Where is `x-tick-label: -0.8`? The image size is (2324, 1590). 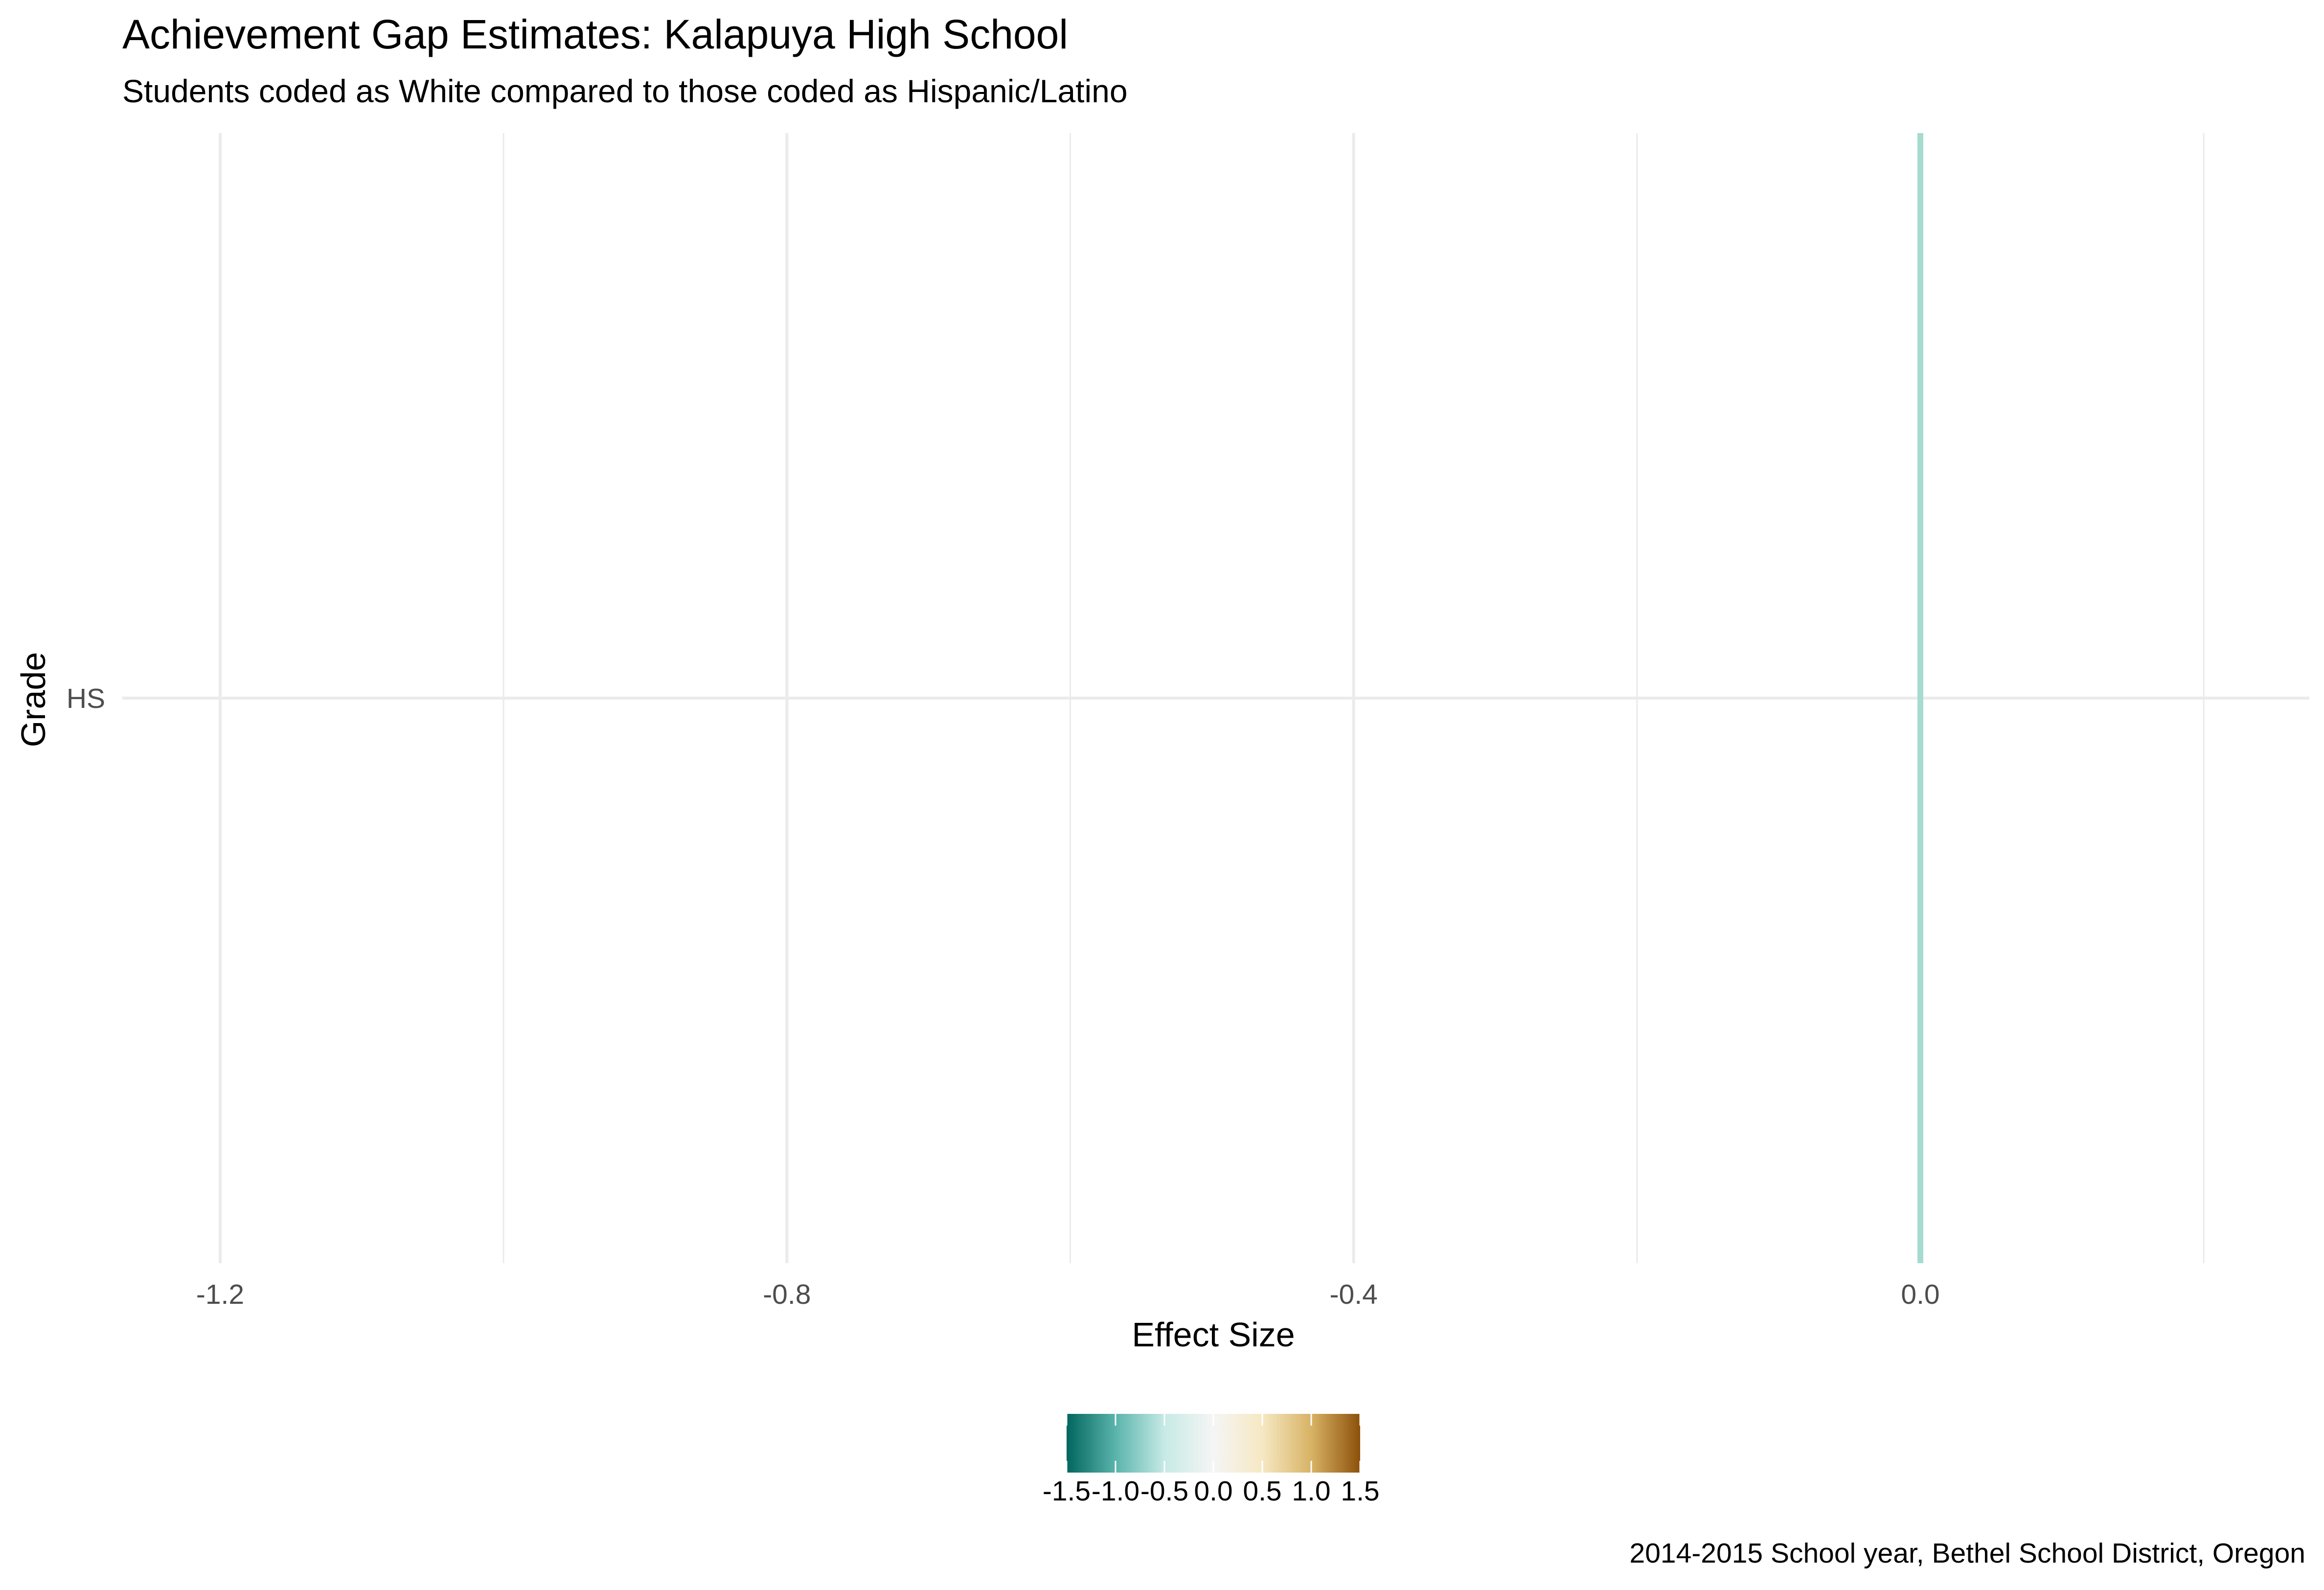
x-tick-label: -0.8 is located at coordinates (787, 1295).